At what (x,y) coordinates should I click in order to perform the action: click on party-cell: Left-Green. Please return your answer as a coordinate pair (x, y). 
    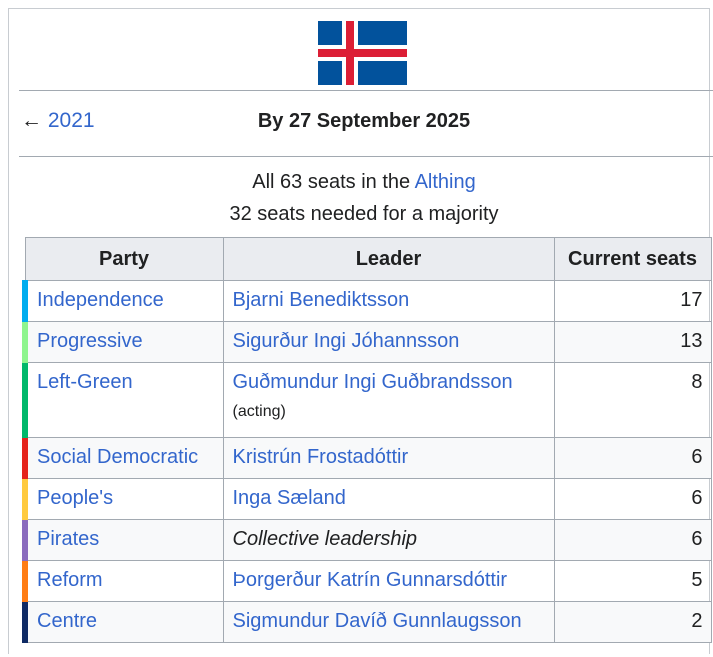
    Looking at the image, I should click on (123, 400).